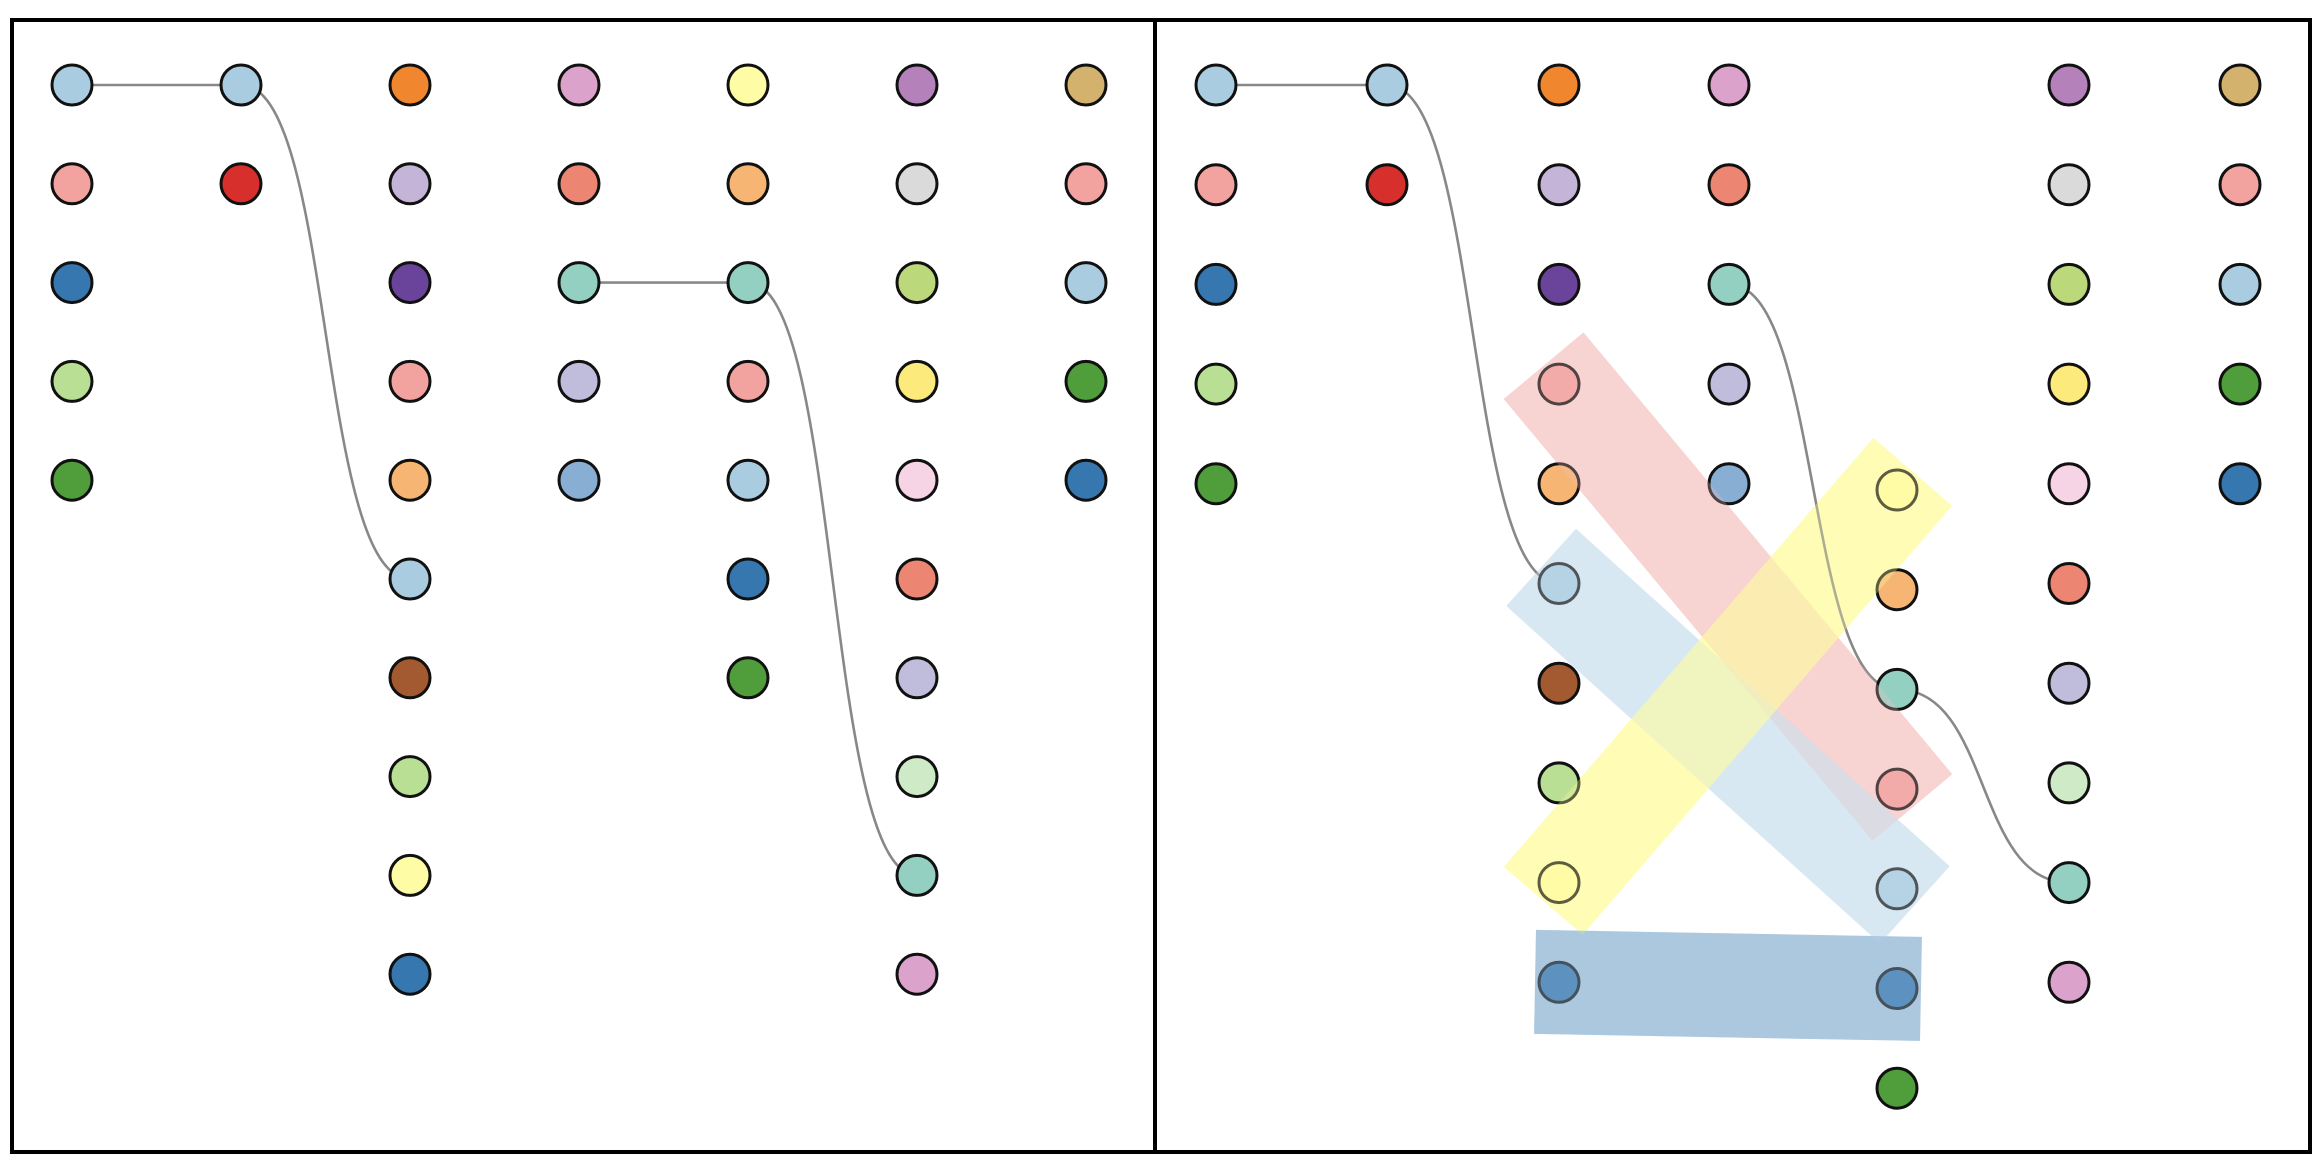 This screenshot has width=2320, height=1160. I want to click on node-orange, so click(1559, 85).